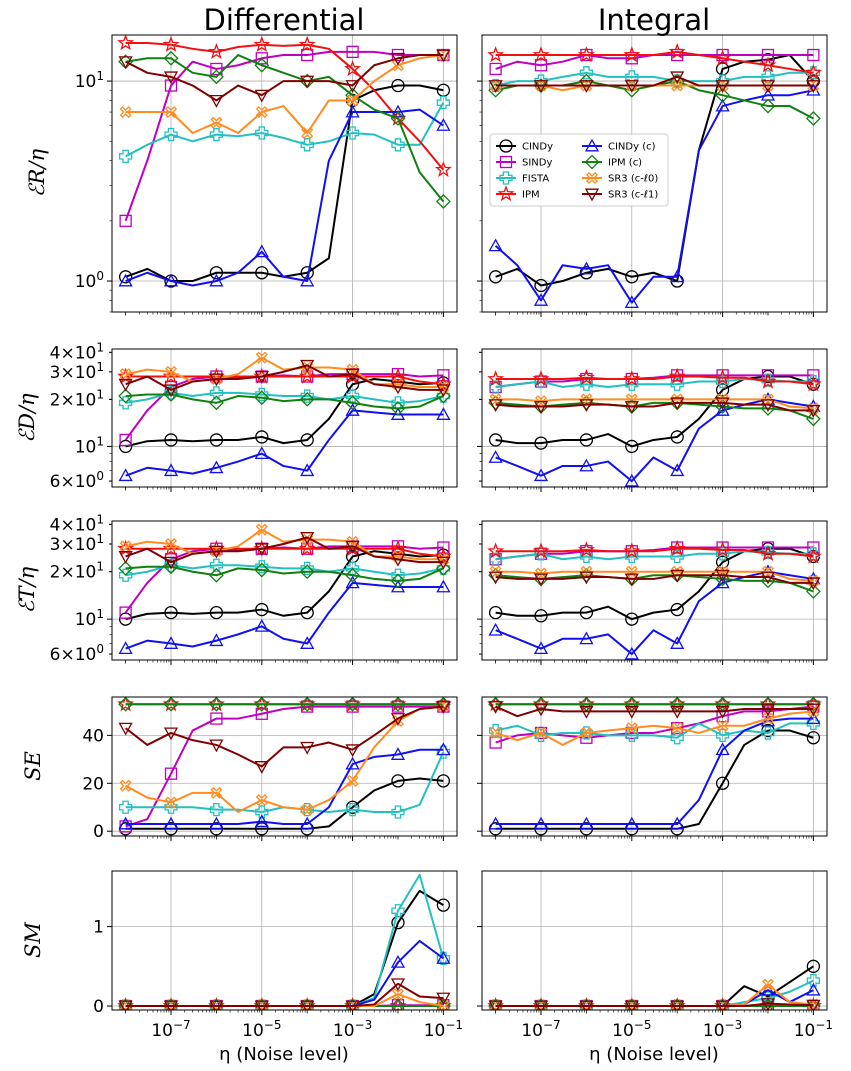 Image resolution: width=851 pixels, height=1071 pixels. What do you see at coordinates (625, 163) in the screenshot?
I see `legend-label-ipm-c: IPM (c)` at bounding box center [625, 163].